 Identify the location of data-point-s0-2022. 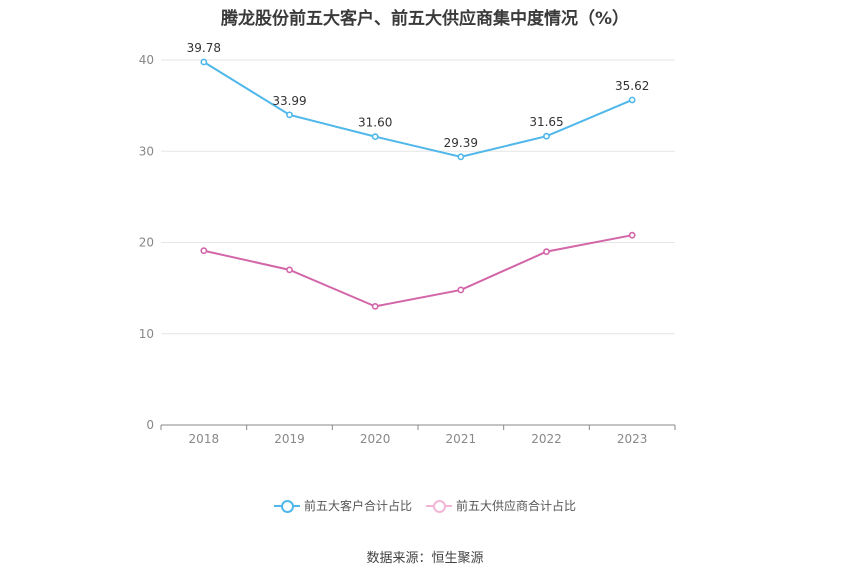
(546, 136).